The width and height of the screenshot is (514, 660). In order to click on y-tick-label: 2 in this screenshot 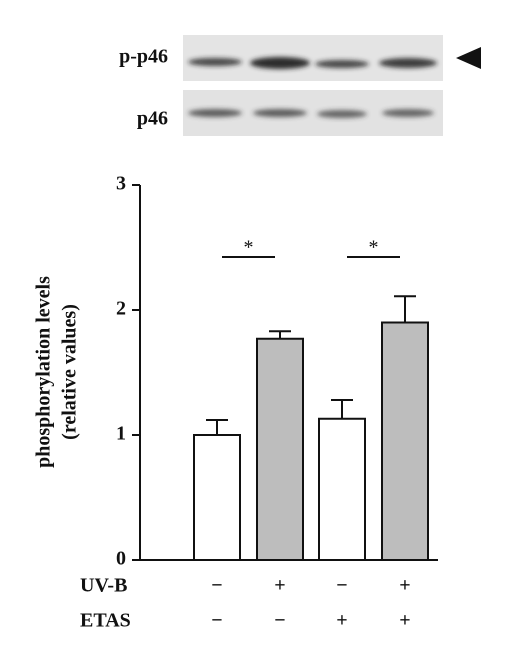, I will do `click(121, 309)`.